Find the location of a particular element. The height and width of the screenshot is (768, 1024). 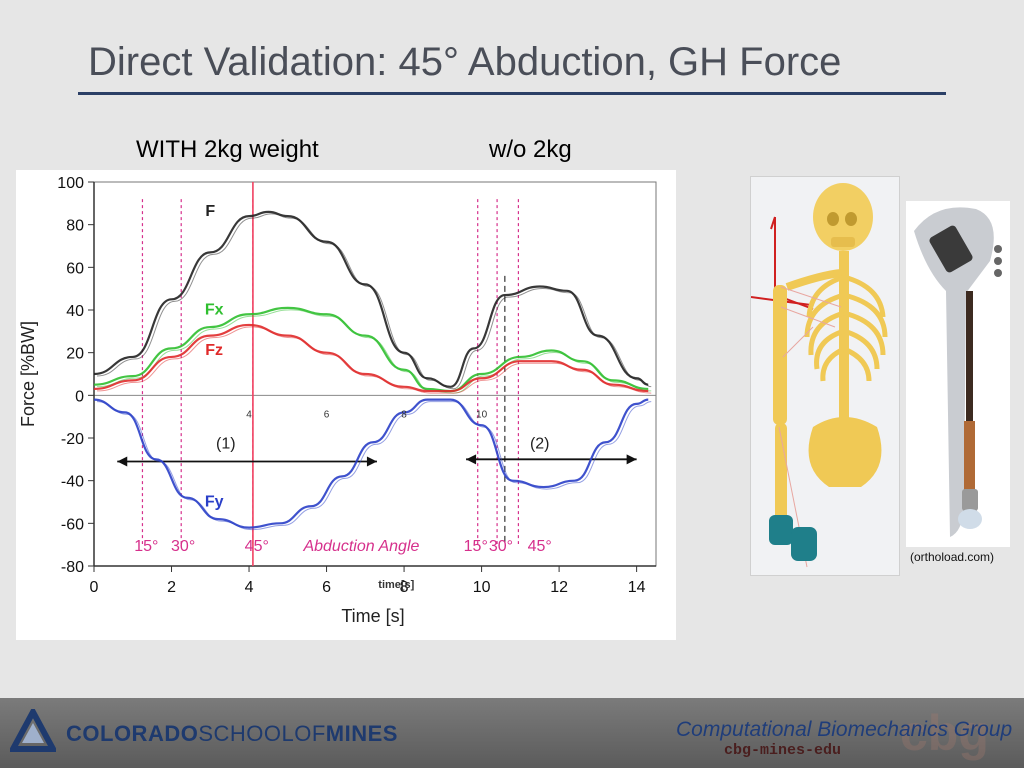

y-tick-label: -80 is located at coordinates (72, 567).